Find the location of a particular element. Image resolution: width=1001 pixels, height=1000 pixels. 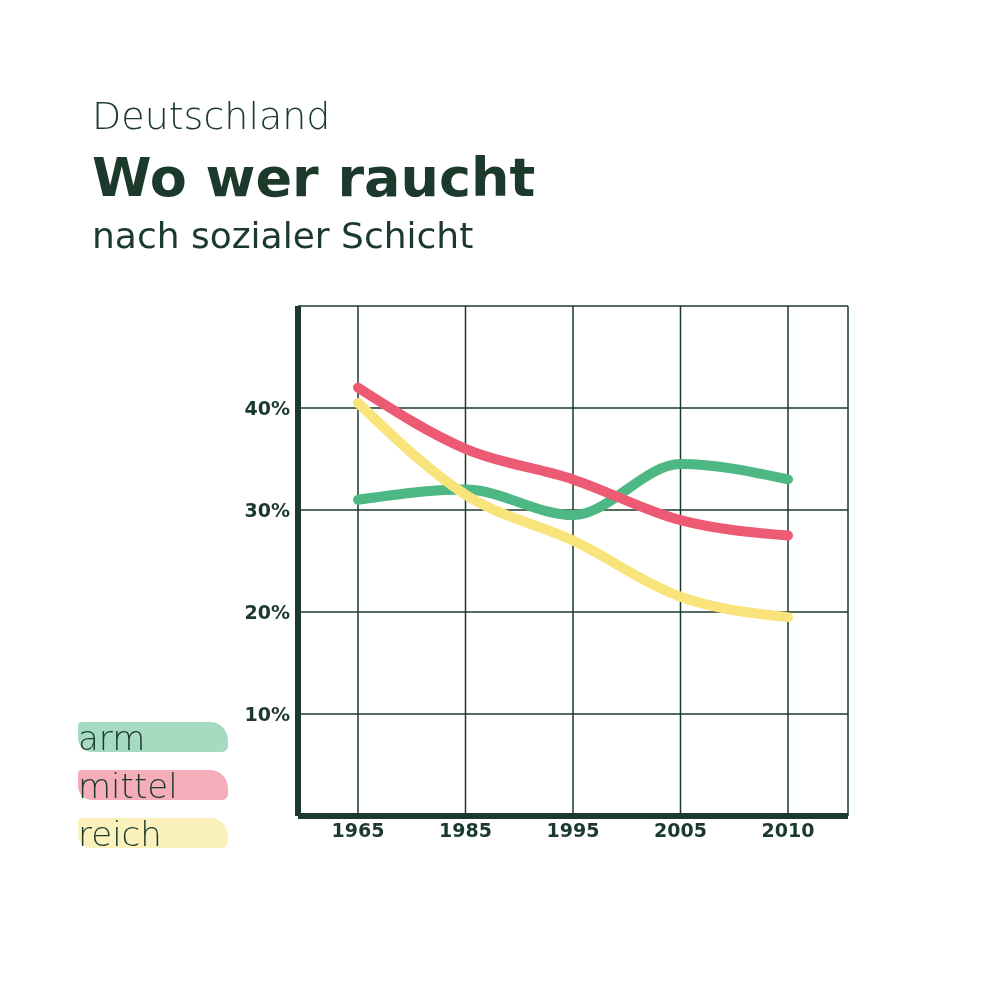

text: reich is located at coordinates (120, 834).